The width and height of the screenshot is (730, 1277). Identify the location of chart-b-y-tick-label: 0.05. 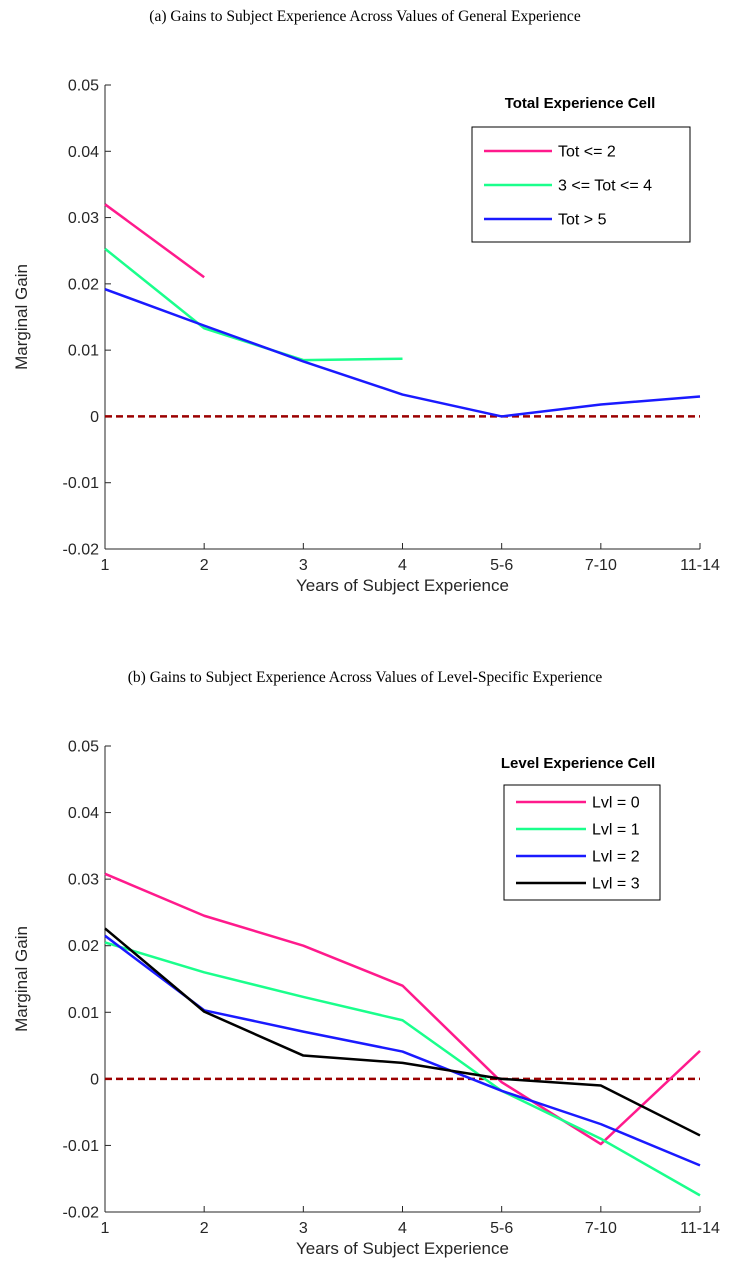
(83, 747).